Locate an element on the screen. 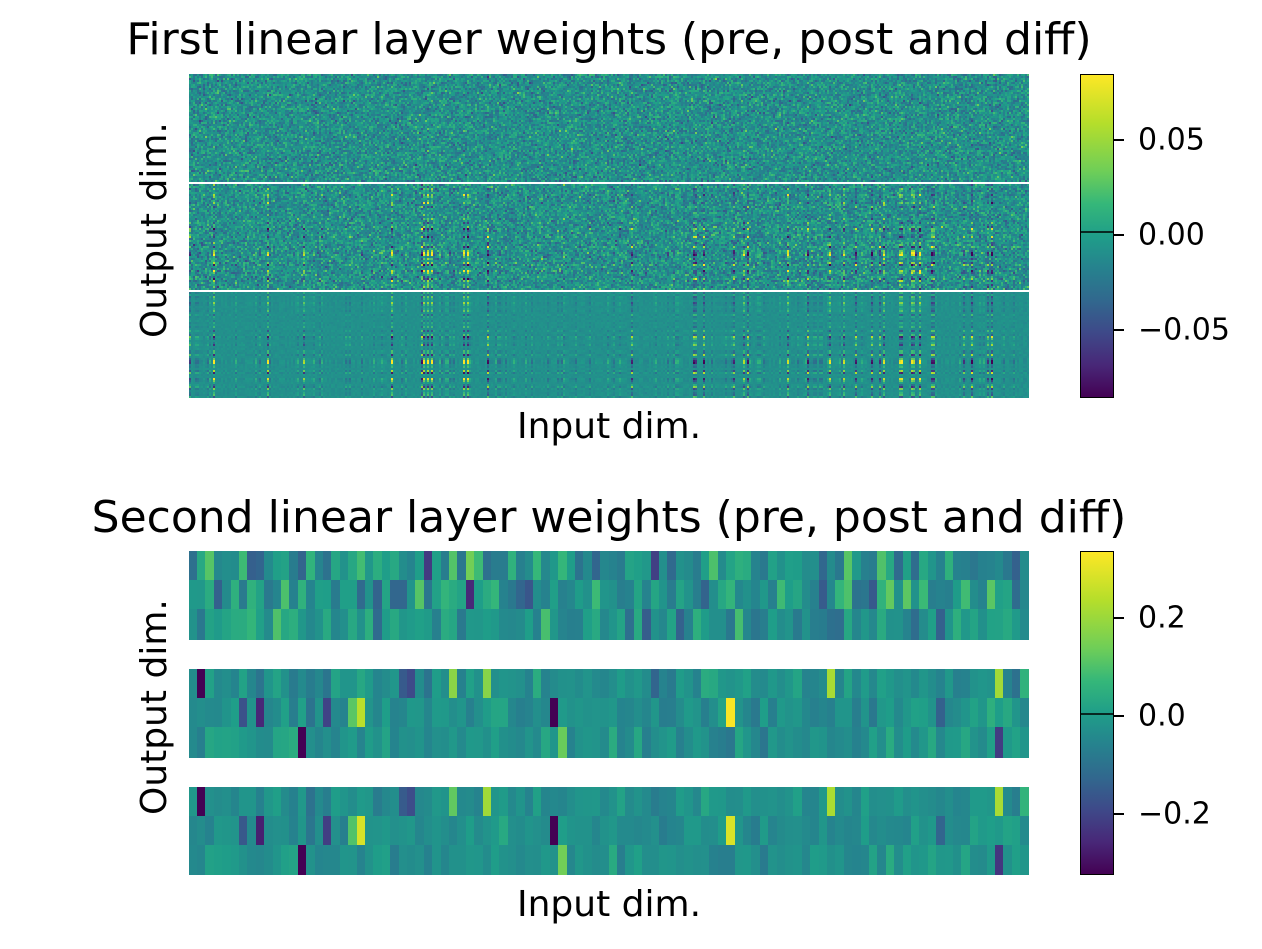  chart-2-colorbar-tick-label: 0.2 is located at coordinates (1162, 618).